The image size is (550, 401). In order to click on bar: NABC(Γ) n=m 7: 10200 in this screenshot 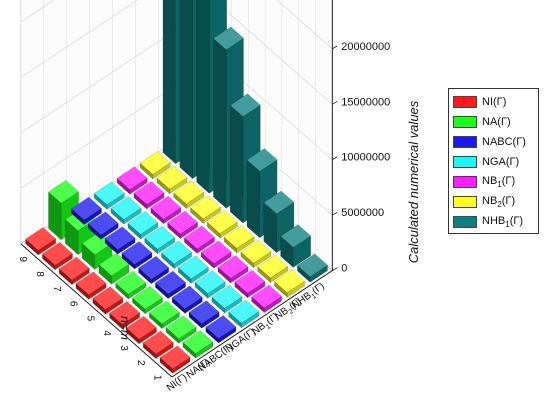, I will do `click(120, 240)`.